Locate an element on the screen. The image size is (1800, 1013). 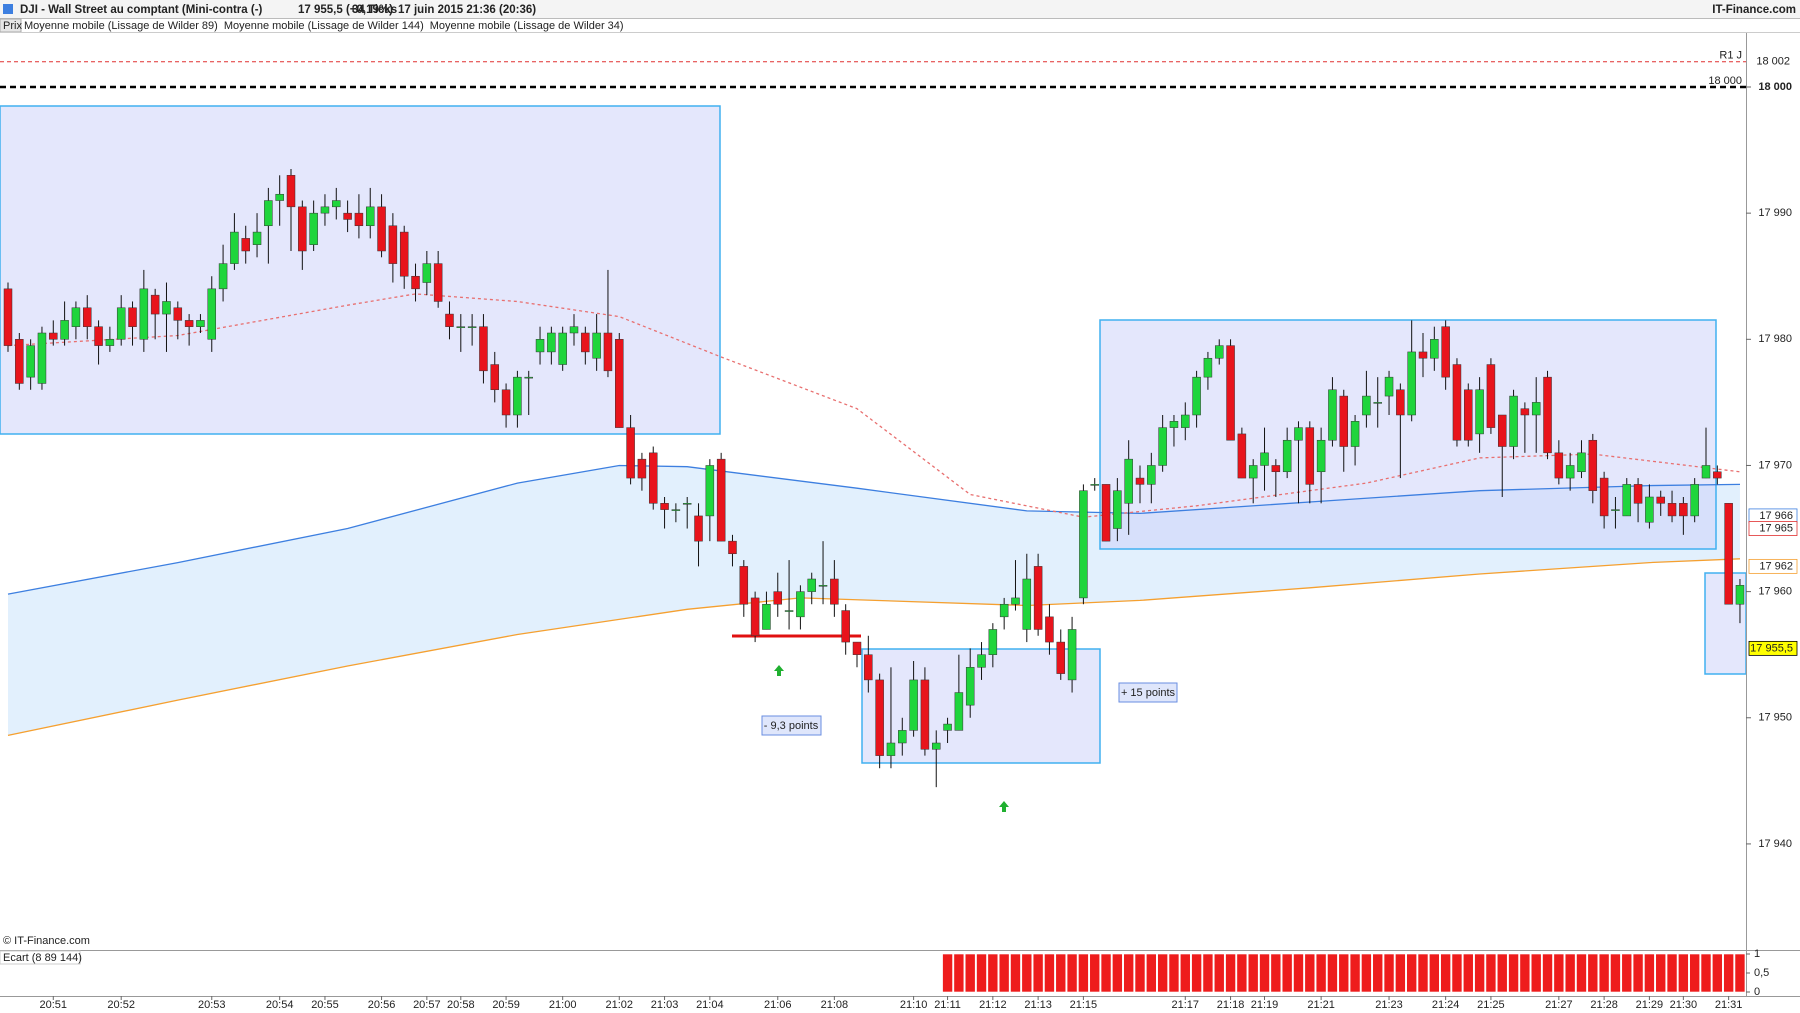
indicator-label-box is located at coordinates (40, 957).